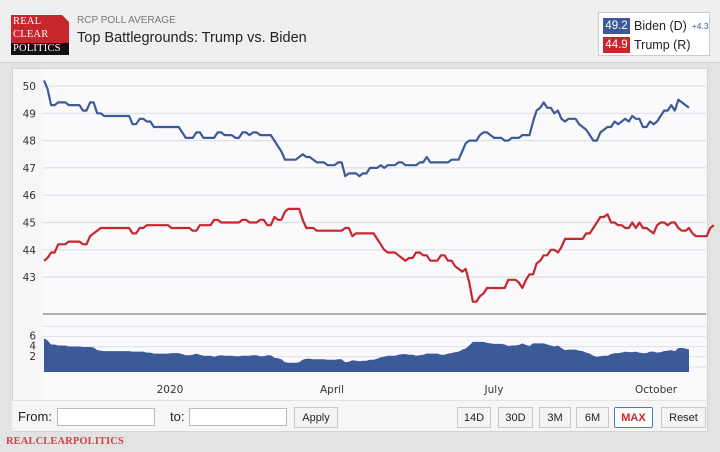 The image size is (720, 452). I want to click on chart-title: Top Battlegrounds: Trump vs. Biden, so click(192, 38).